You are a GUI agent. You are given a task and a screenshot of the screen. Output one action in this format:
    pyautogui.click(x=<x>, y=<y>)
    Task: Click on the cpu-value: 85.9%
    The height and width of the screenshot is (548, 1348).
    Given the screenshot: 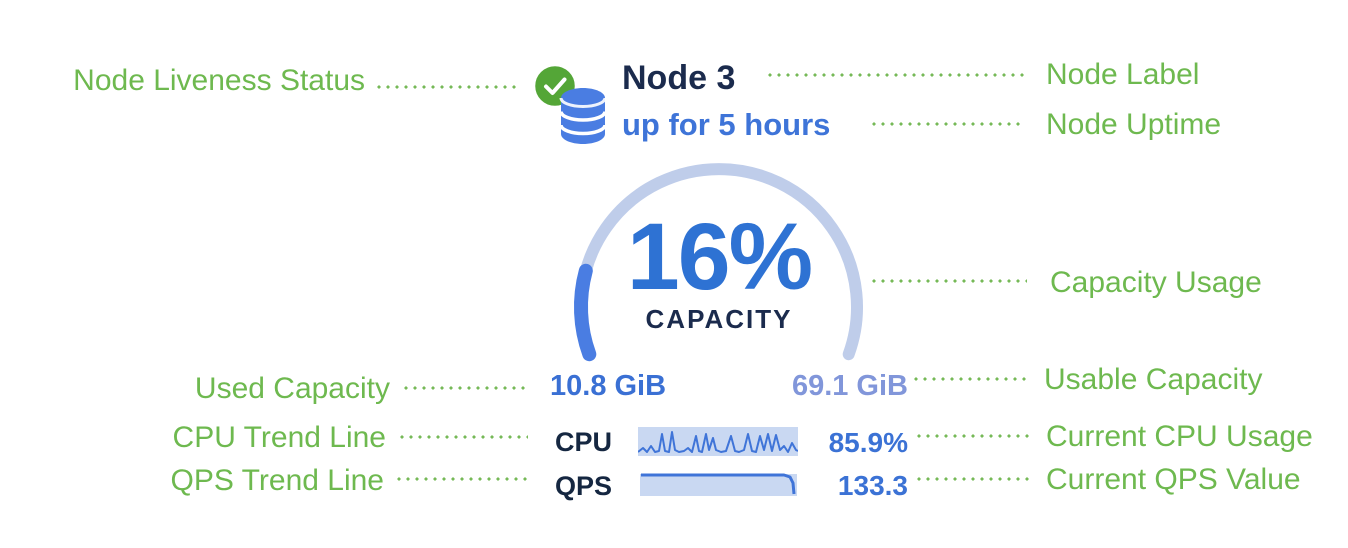 What is the action you would take?
    pyautogui.click(x=868, y=442)
    